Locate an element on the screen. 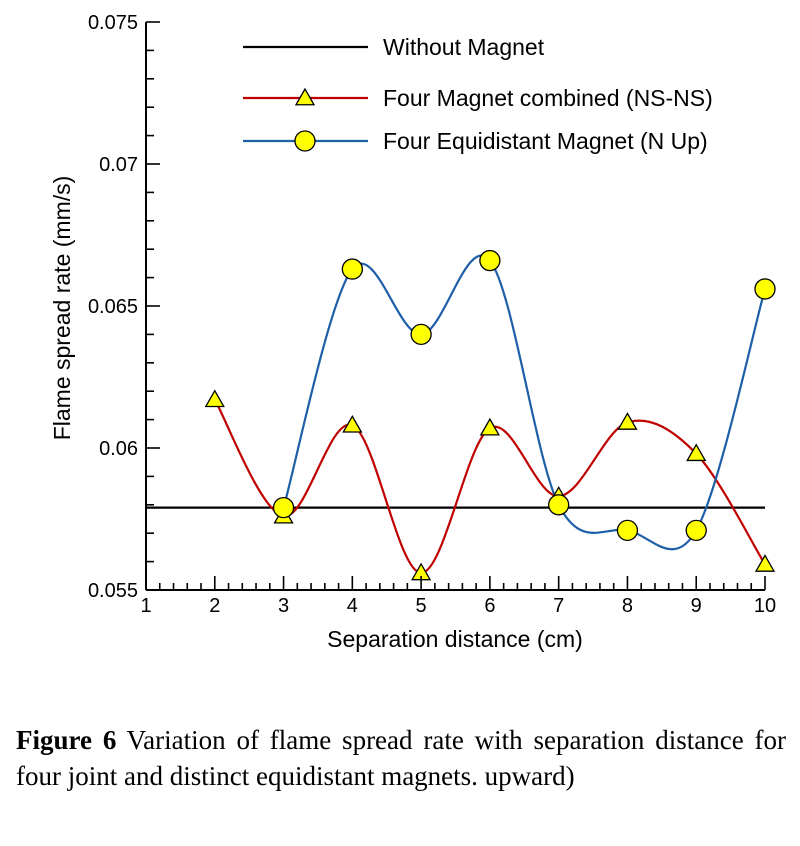  y-tick-label: 0.07 is located at coordinates (118, 165).